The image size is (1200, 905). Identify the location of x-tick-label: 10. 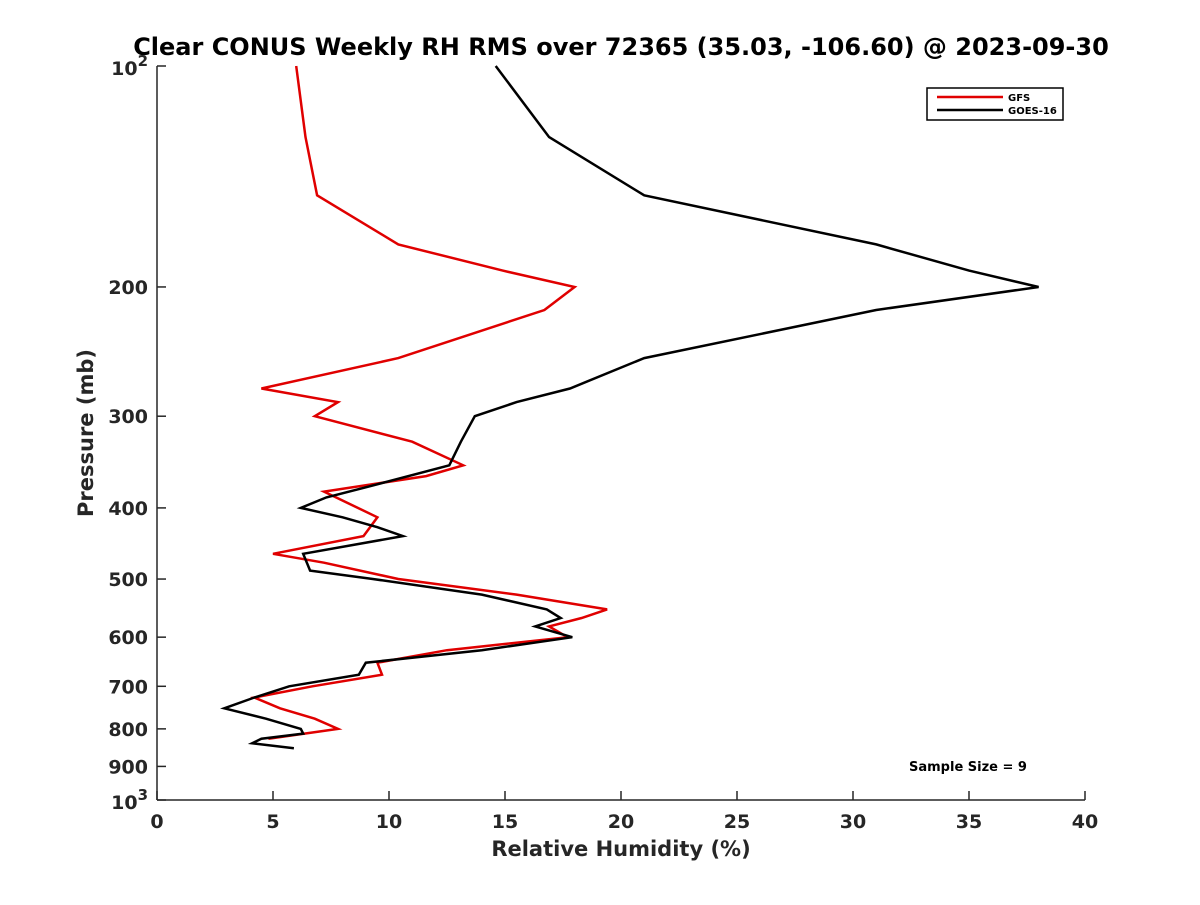
(389, 822).